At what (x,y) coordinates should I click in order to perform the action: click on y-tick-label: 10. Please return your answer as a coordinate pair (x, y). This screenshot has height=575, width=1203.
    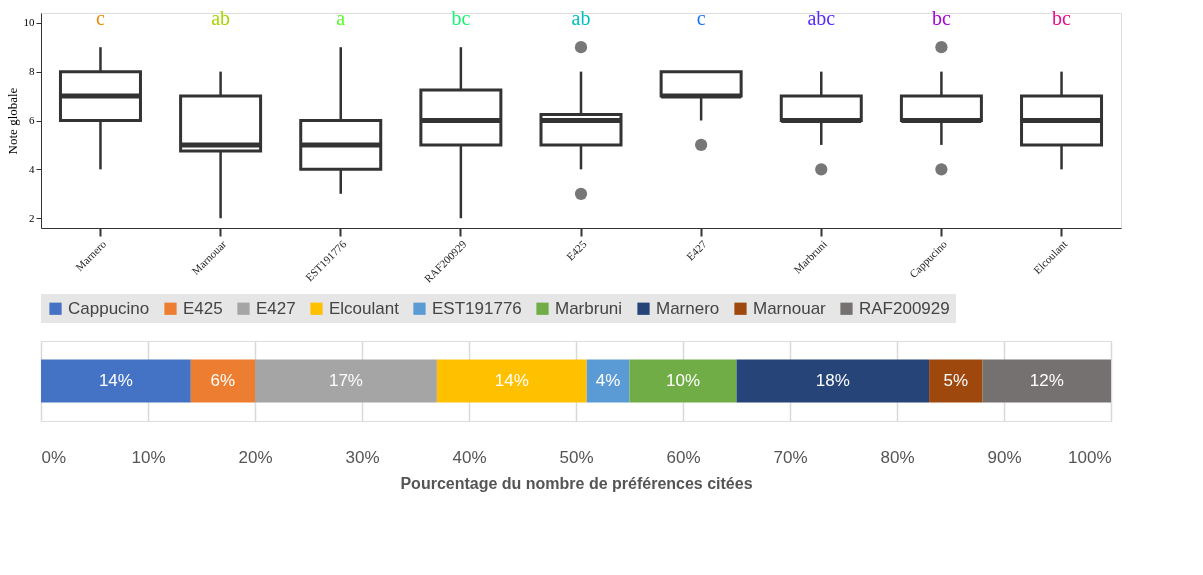
    Looking at the image, I should click on (29, 22).